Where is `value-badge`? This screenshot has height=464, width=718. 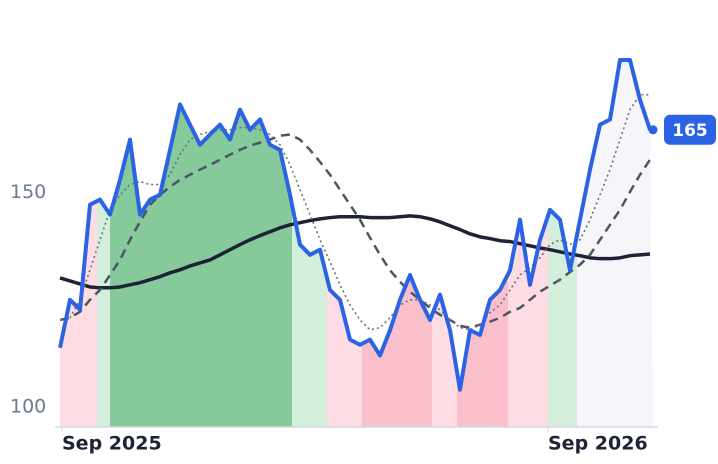 value-badge is located at coordinates (690, 129).